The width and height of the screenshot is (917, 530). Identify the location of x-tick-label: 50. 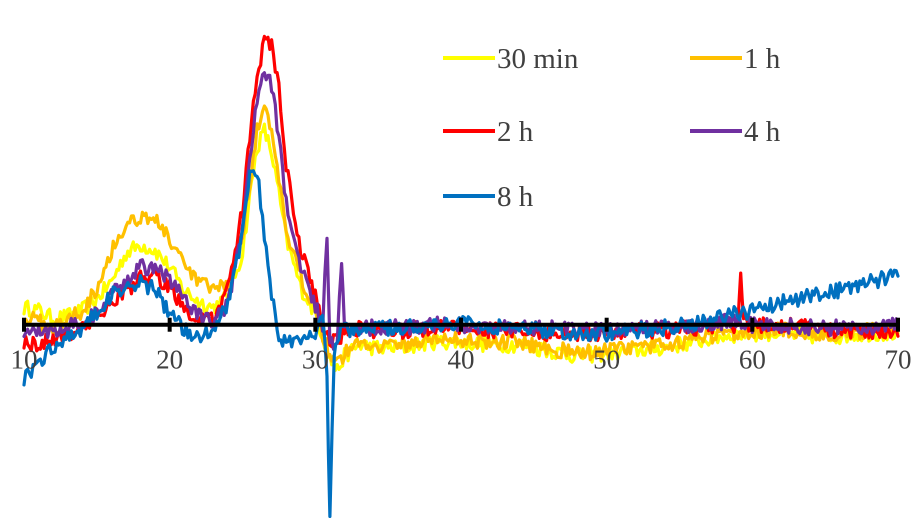
(606, 360).